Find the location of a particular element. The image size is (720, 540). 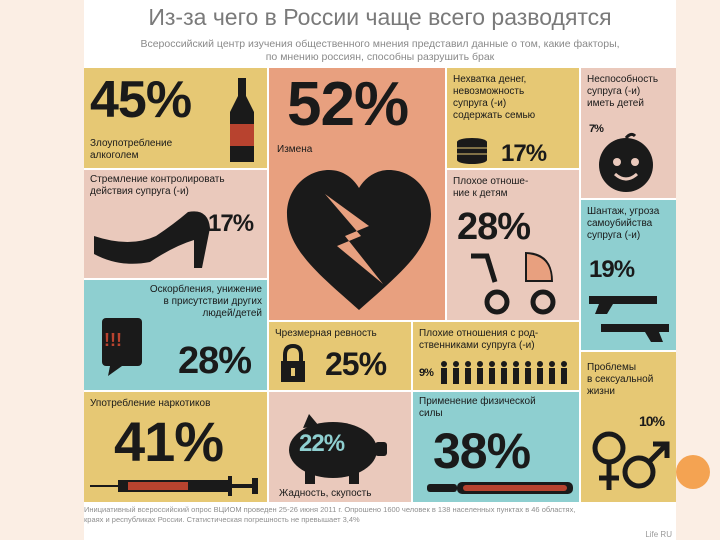

cheating-label: Измена is located at coordinates (295, 149).